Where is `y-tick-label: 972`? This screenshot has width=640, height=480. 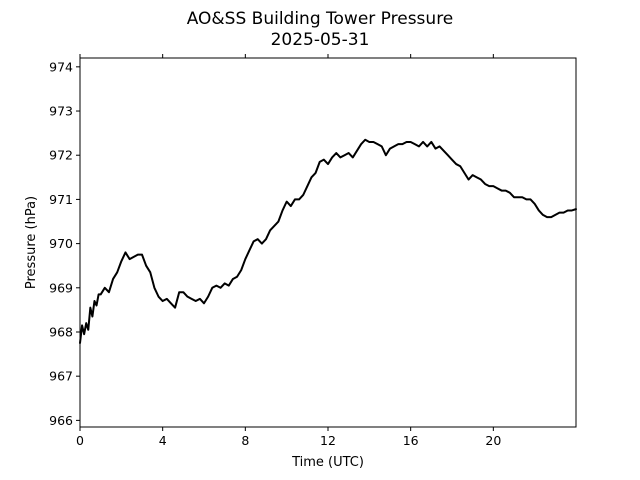
y-tick-label: 972 is located at coordinates (61, 155).